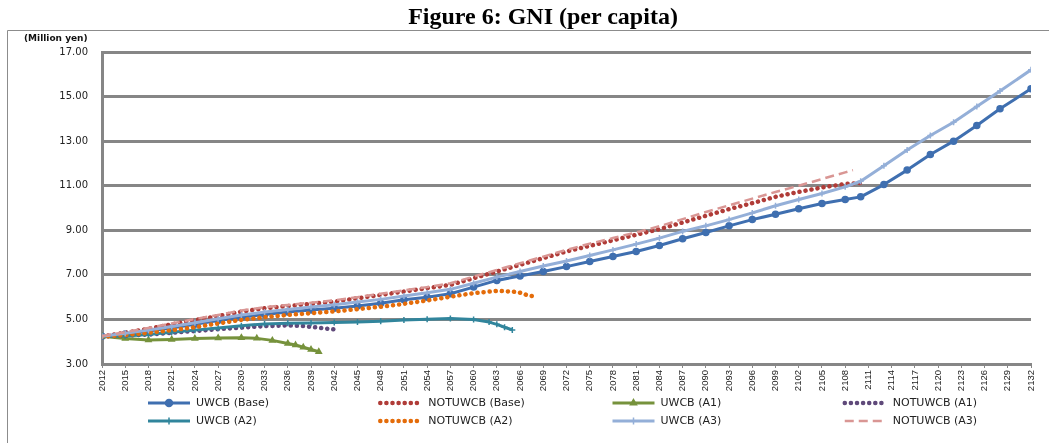  I want to click on x-tick-label: 2060, so click(473, 381).